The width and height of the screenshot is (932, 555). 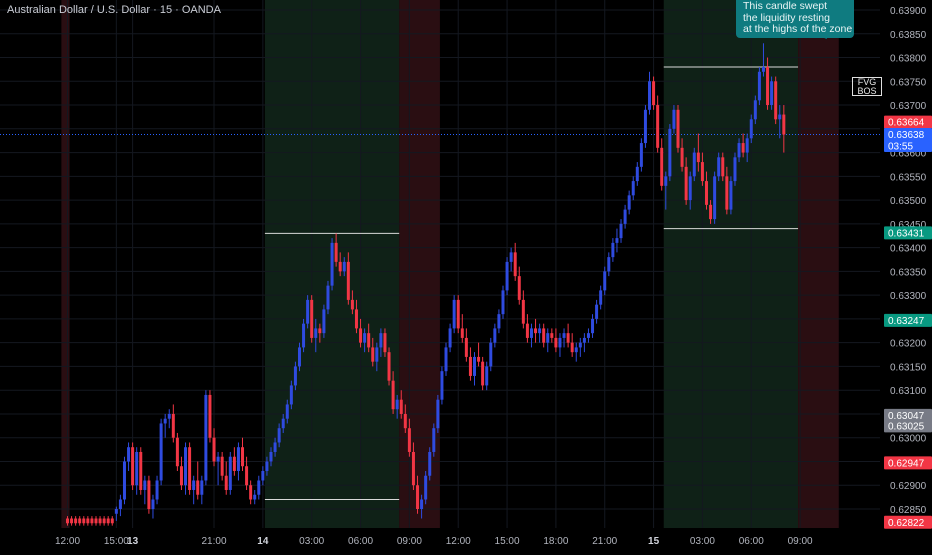 What do you see at coordinates (133, 541) in the screenshot?
I see `x-tick-label: 13` at bounding box center [133, 541].